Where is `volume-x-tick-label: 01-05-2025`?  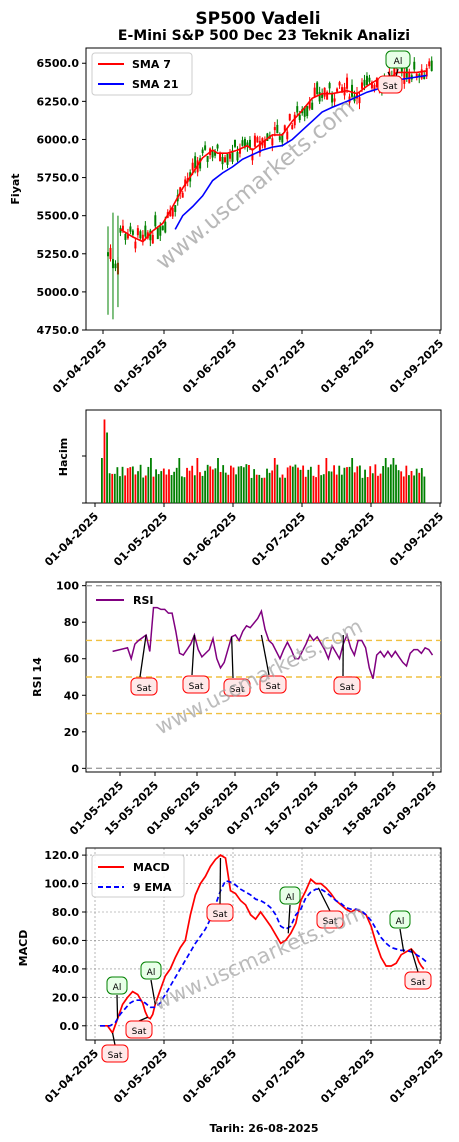
volume-x-tick-label: 01-05-2025 is located at coordinates (140, 539).